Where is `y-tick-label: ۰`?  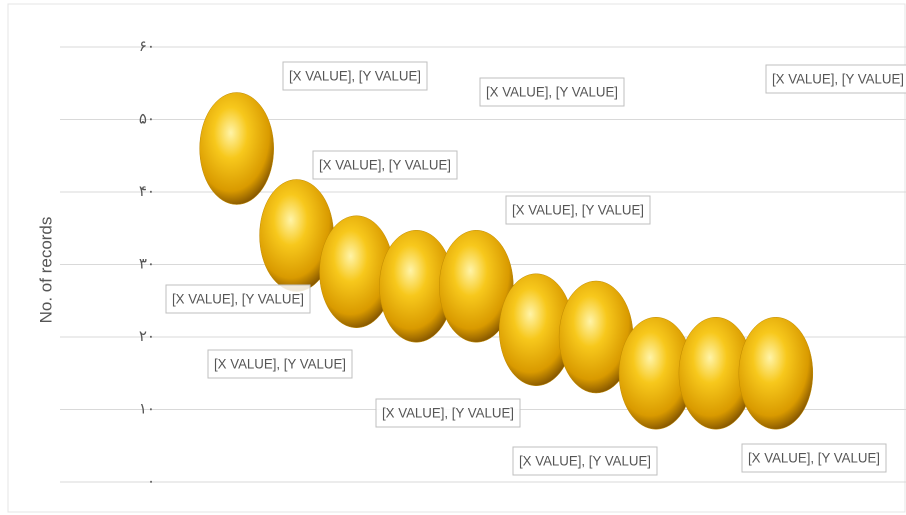
y-tick-label: ۰ is located at coordinates (151, 481).